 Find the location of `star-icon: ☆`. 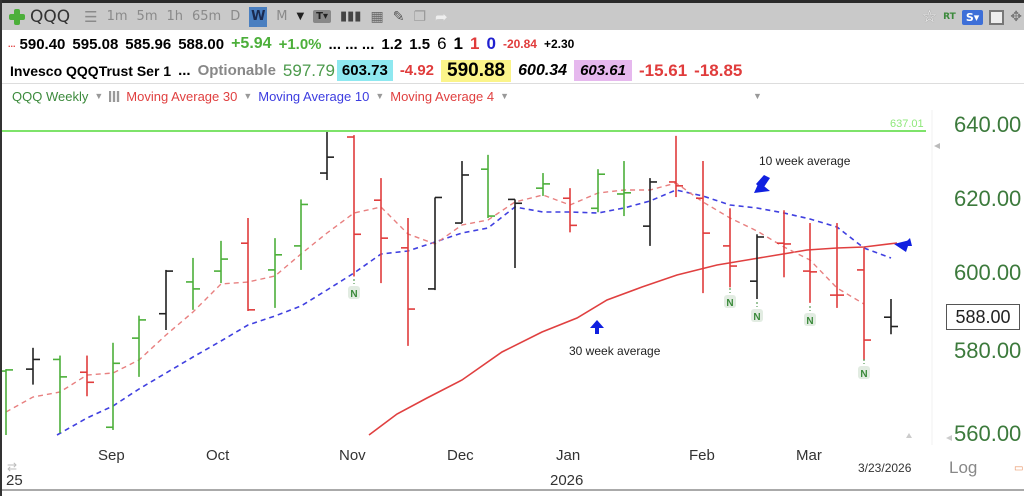

star-icon: ☆ is located at coordinates (929, 17).